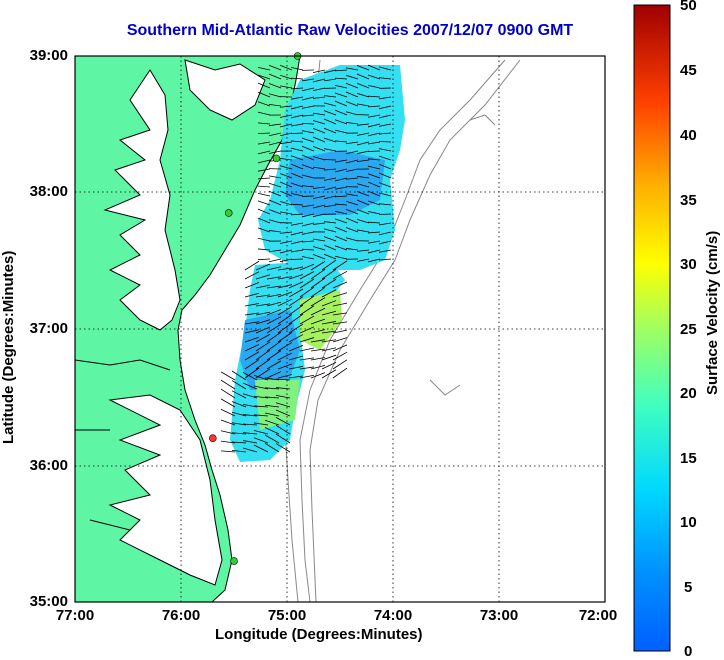 This screenshot has width=724, height=660. What do you see at coordinates (688, 135) in the screenshot?
I see `colorbar-tick-label: 40` at bounding box center [688, 135].